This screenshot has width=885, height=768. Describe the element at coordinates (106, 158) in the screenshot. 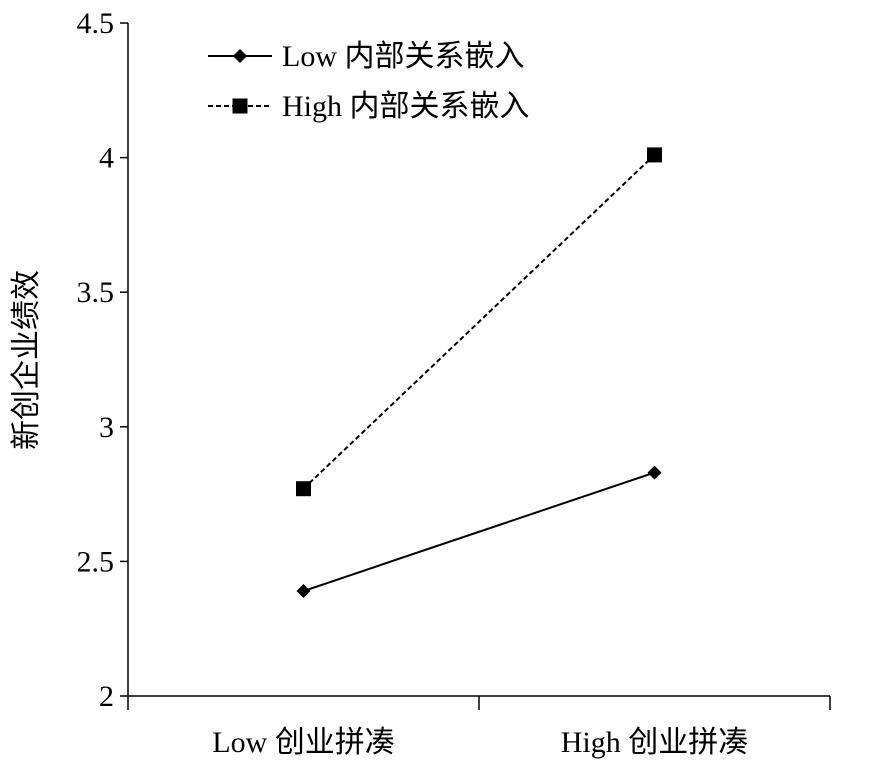

I see `y-tick-label: 4` at that location.